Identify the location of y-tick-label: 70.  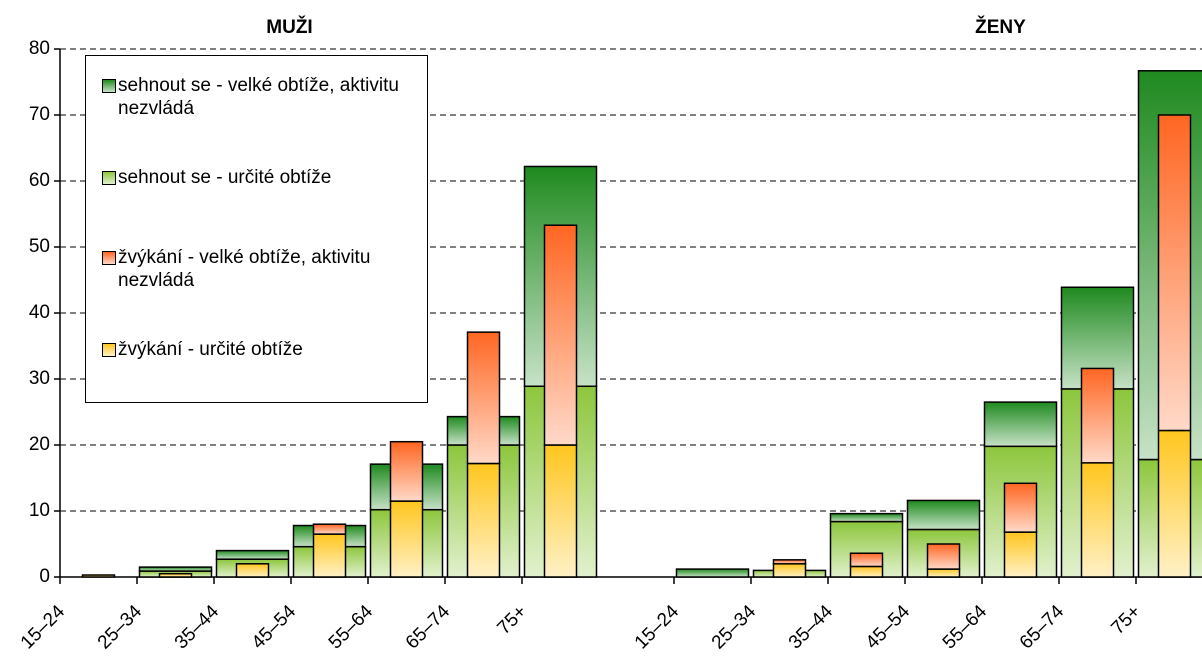
(39, 114).